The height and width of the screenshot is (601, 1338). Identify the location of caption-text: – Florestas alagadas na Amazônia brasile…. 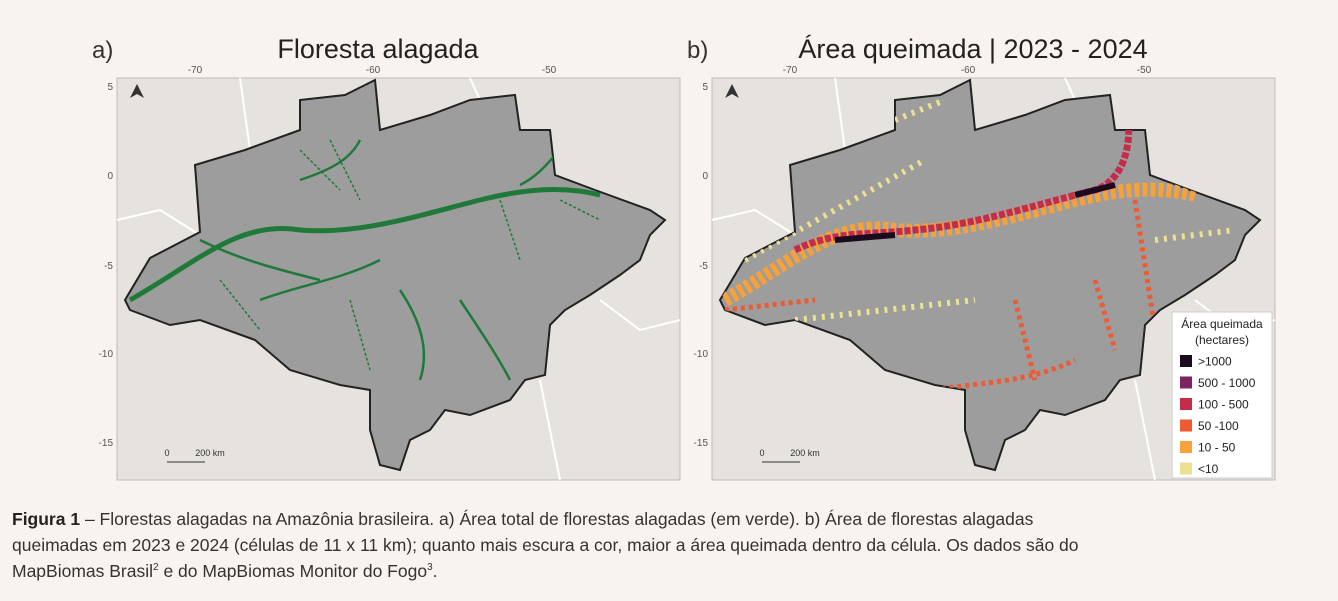
(557, 519).